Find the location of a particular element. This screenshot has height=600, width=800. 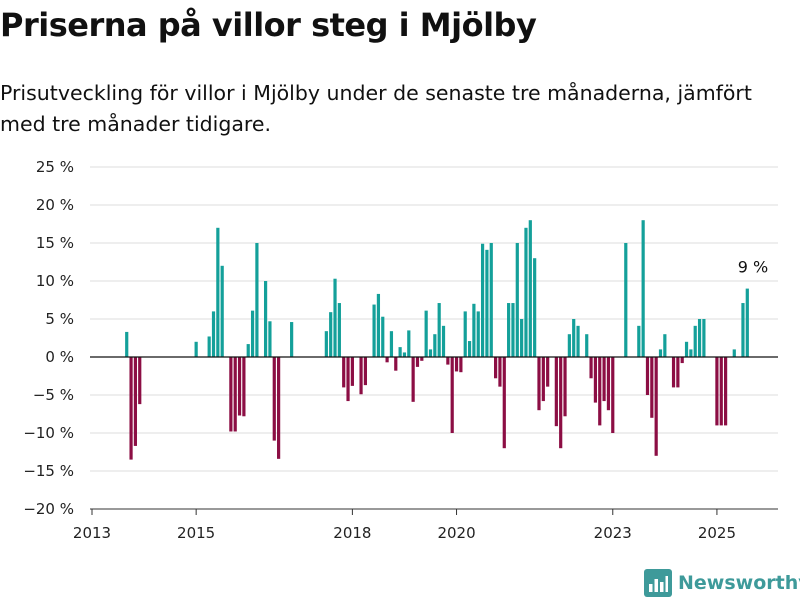

y-tick-label: 15 % is located at coordinates (55, 243).